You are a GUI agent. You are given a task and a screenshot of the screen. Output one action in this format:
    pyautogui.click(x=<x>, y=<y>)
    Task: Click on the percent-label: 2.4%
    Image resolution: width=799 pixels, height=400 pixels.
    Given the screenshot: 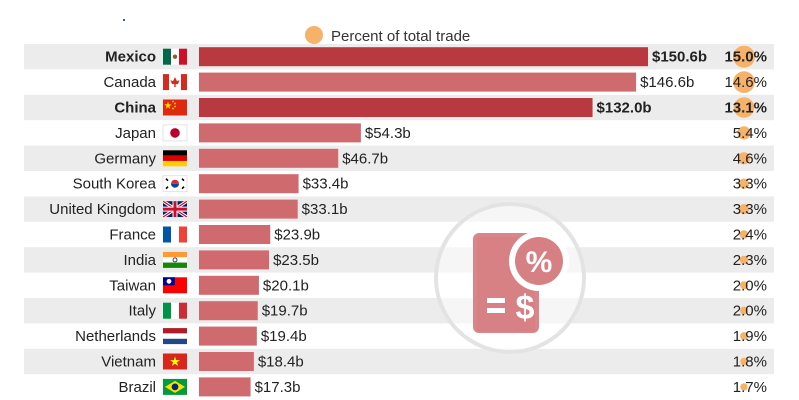 What is the action you would take?
    pyautogui.click(x=750, y=235)
    